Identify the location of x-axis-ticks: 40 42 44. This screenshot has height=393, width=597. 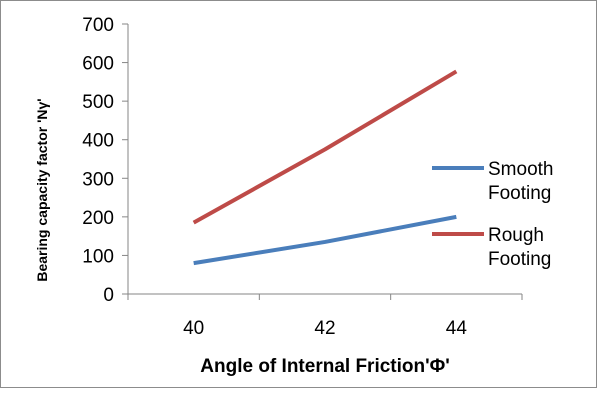
(325, 316).